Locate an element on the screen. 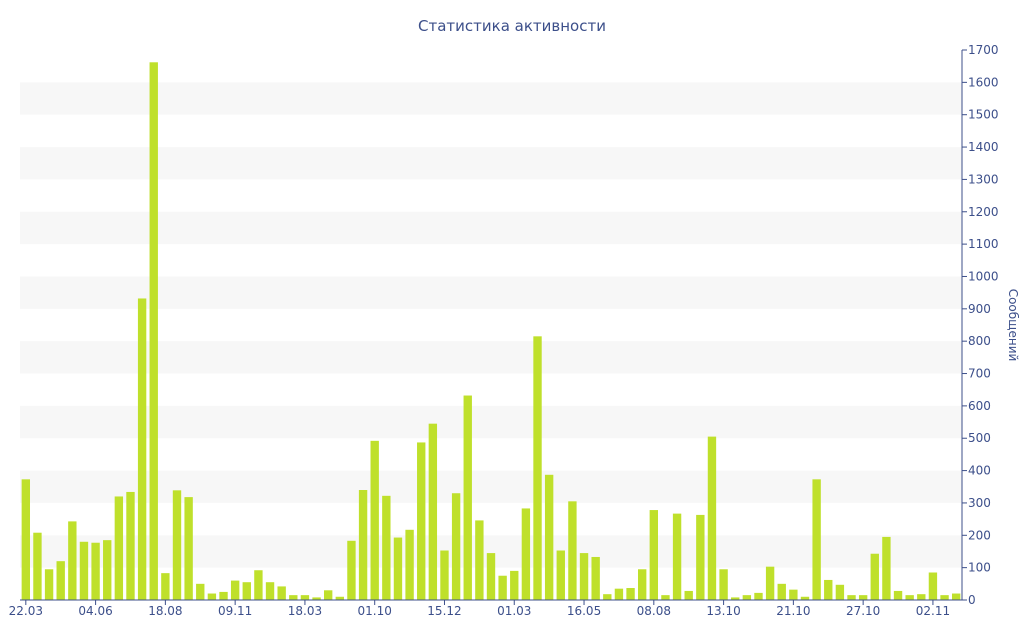 This screenshot has width=1024, height=640. x-tick-label: 09.11 is located at coordinates (235, 611).